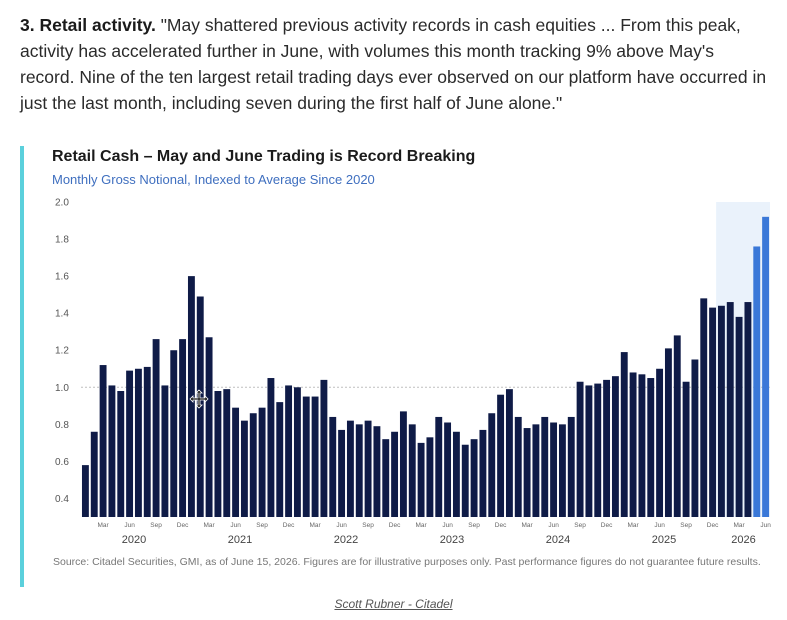 This screenshot has height=620, width=787. I want to click on y-tick-label: 1.4, so click(62, 314).